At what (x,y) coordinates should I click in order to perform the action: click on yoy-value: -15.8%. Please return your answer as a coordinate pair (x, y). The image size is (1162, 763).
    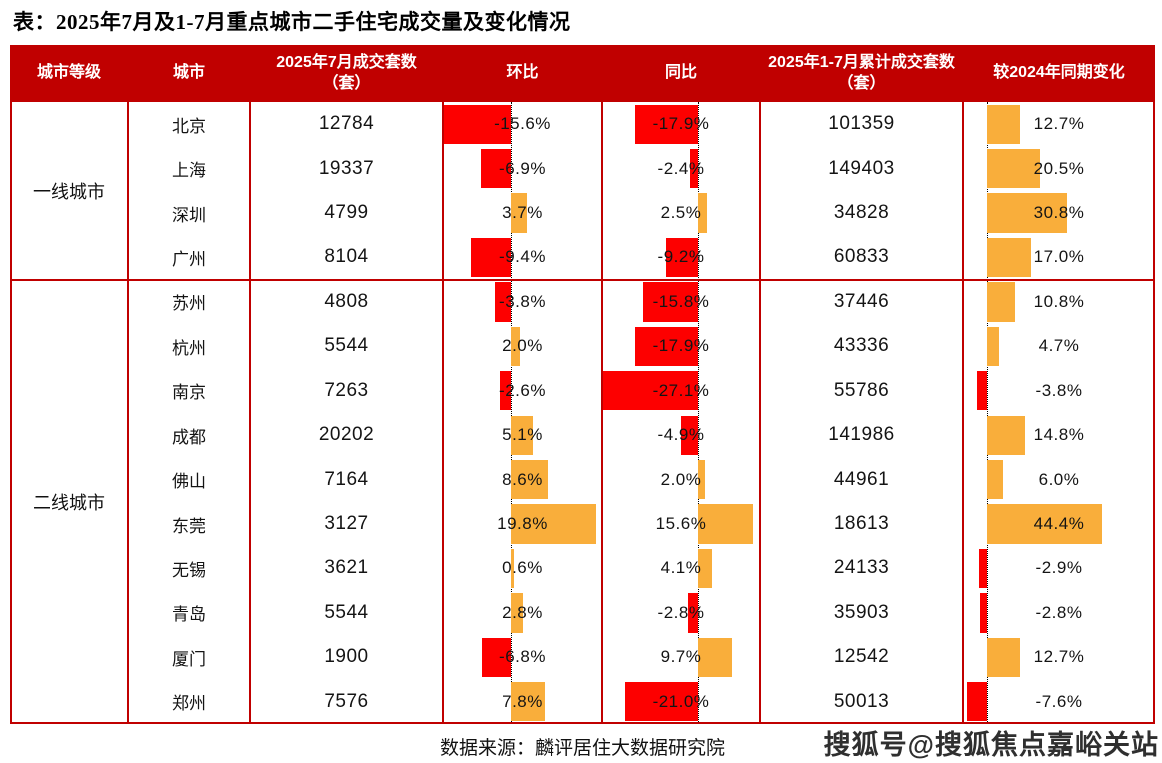
    Looking at the image, I should click on (681, 301).